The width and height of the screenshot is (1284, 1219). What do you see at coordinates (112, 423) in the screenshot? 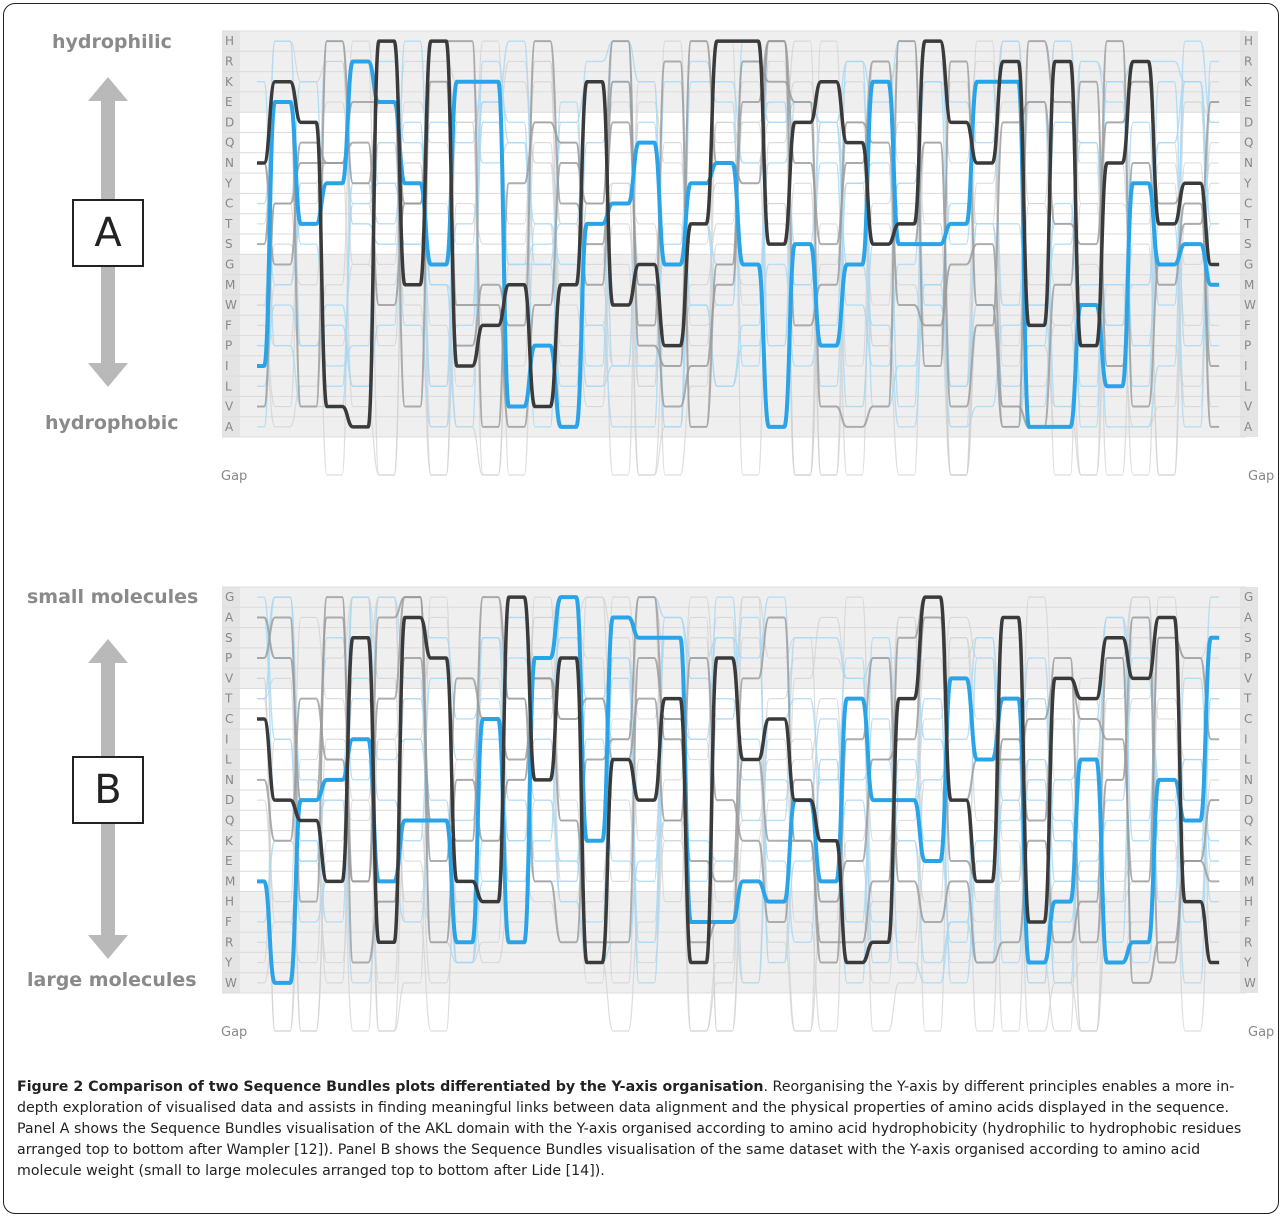
I see `panel-a-bottom-label: hydrophobic` at bounding box center [112, 423].